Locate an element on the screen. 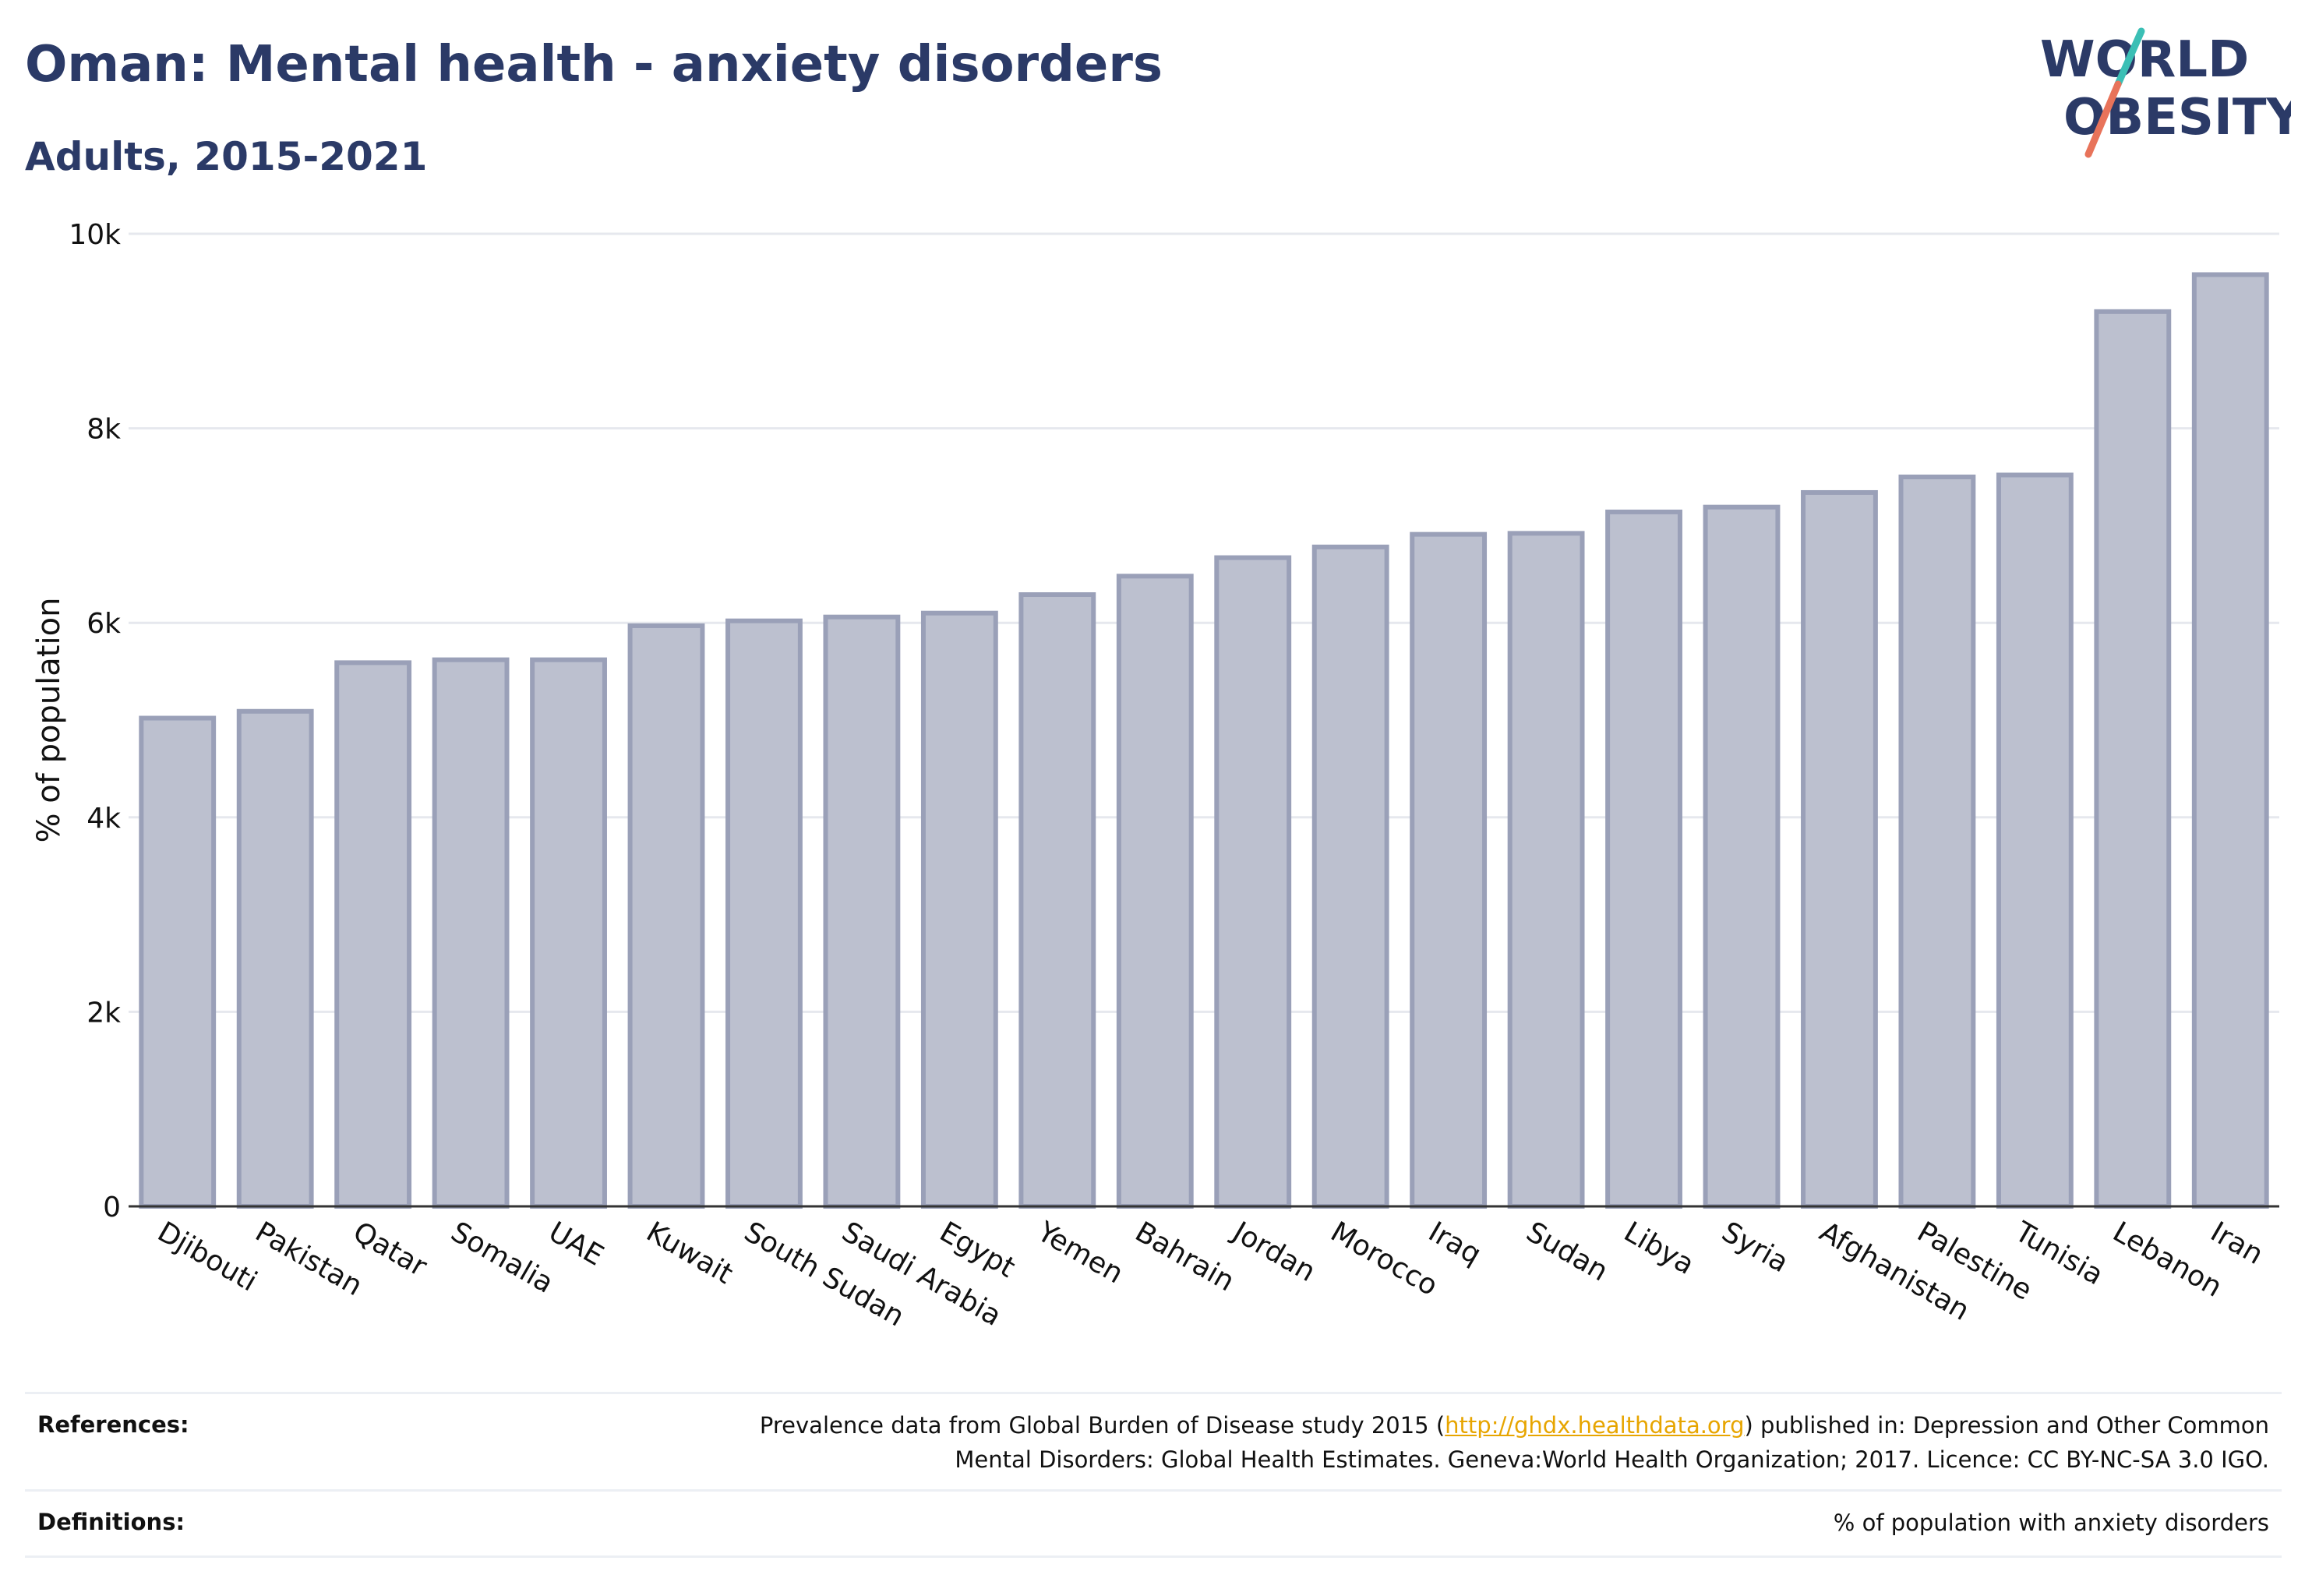 This screenshot has width=2305, height=1596. chart-title: Oman: Mental health - anxiety disorders is located at coordinates (594, 65).